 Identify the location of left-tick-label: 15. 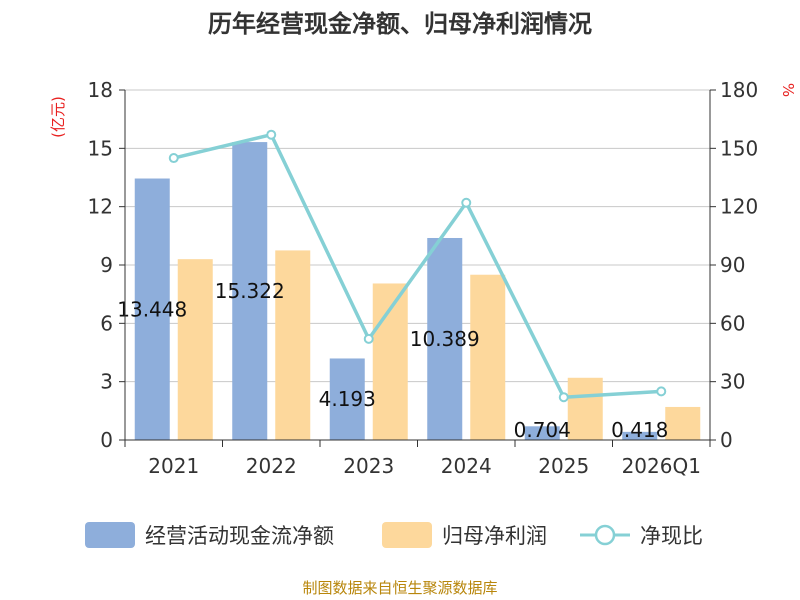
(100, 148).